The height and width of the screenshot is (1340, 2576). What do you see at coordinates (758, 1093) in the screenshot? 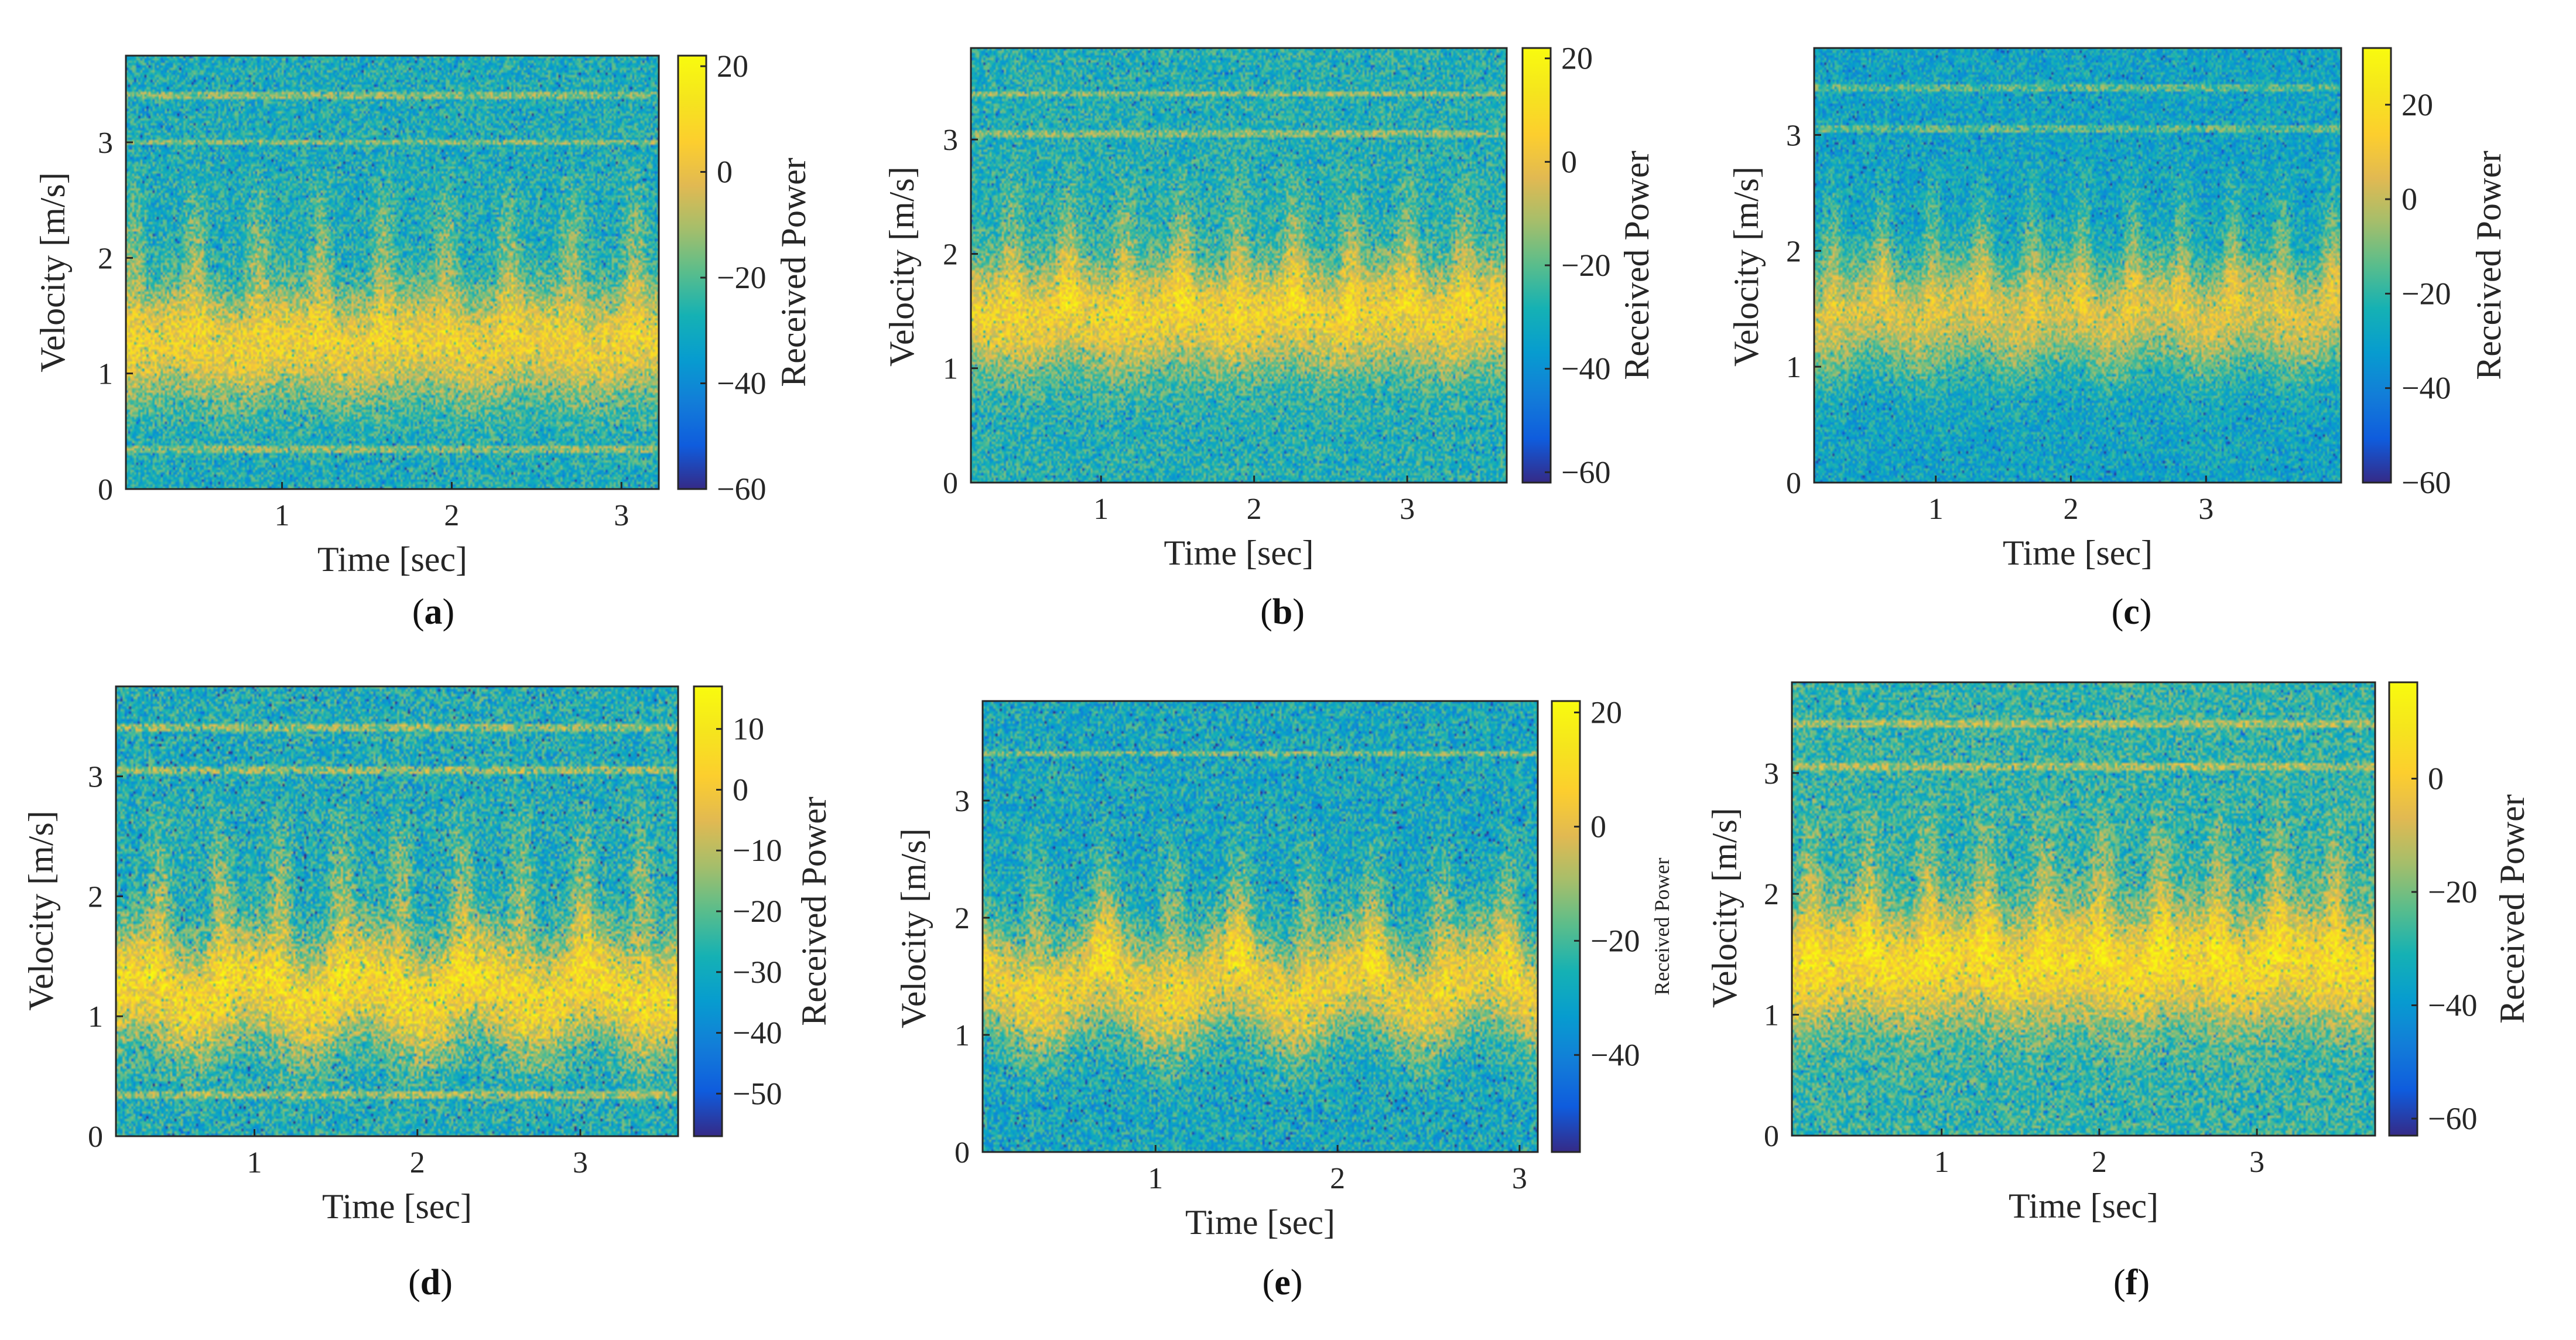
I see `colorbar-tick-label: −50` at bounding box center [758, 1093].